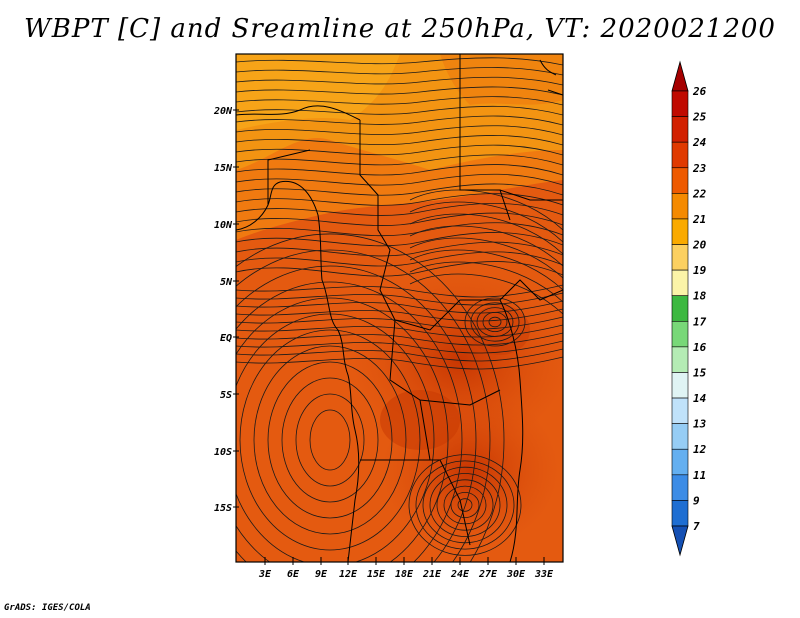  What do you see at coordinates (406, 568) in the screenshot?
I see `lon-axis: 3E 6E 9E 12E 15E 18E 21E 24E 27E 30E 33E` at bounding box center [406, 568].